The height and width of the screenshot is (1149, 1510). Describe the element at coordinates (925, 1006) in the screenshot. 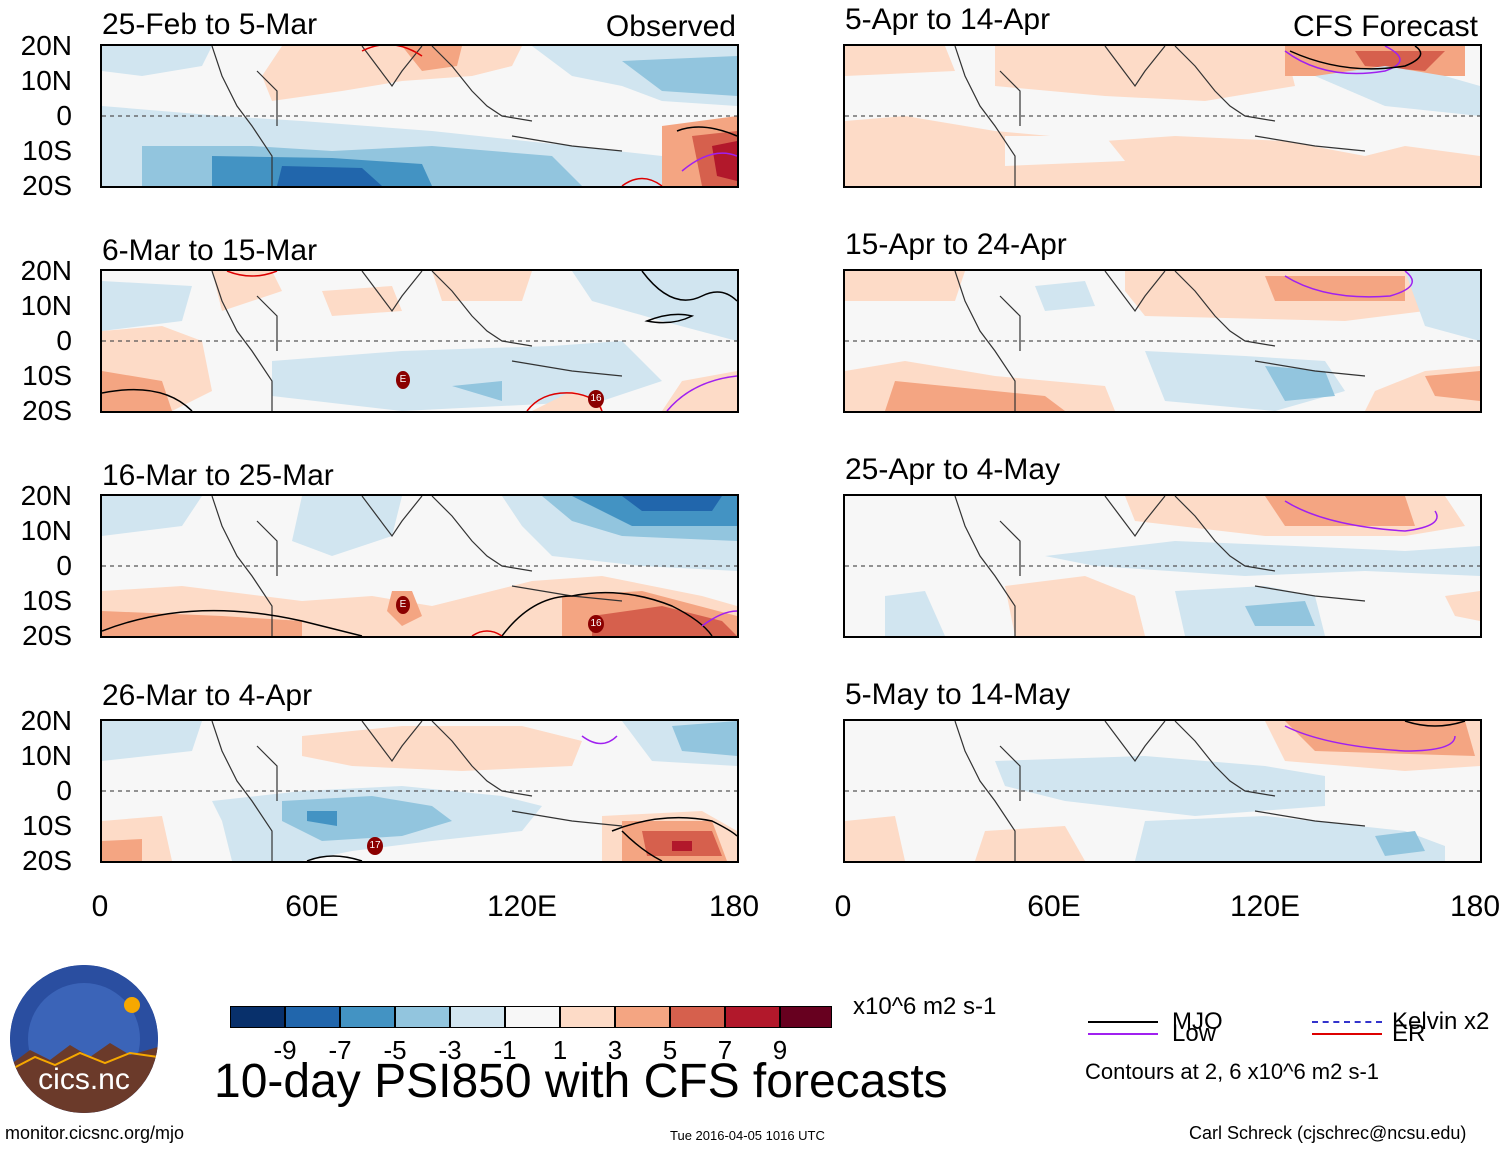

I see `colorbar-units: x10^6 m2 s-1` at that location.